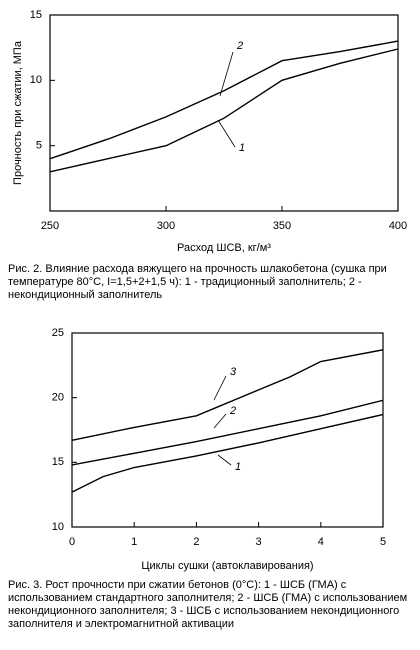 The image size is (420, 650). Describe the element at coordinates (134, 542) in the screenshot. I see `x-tick-label: 1` at that location.